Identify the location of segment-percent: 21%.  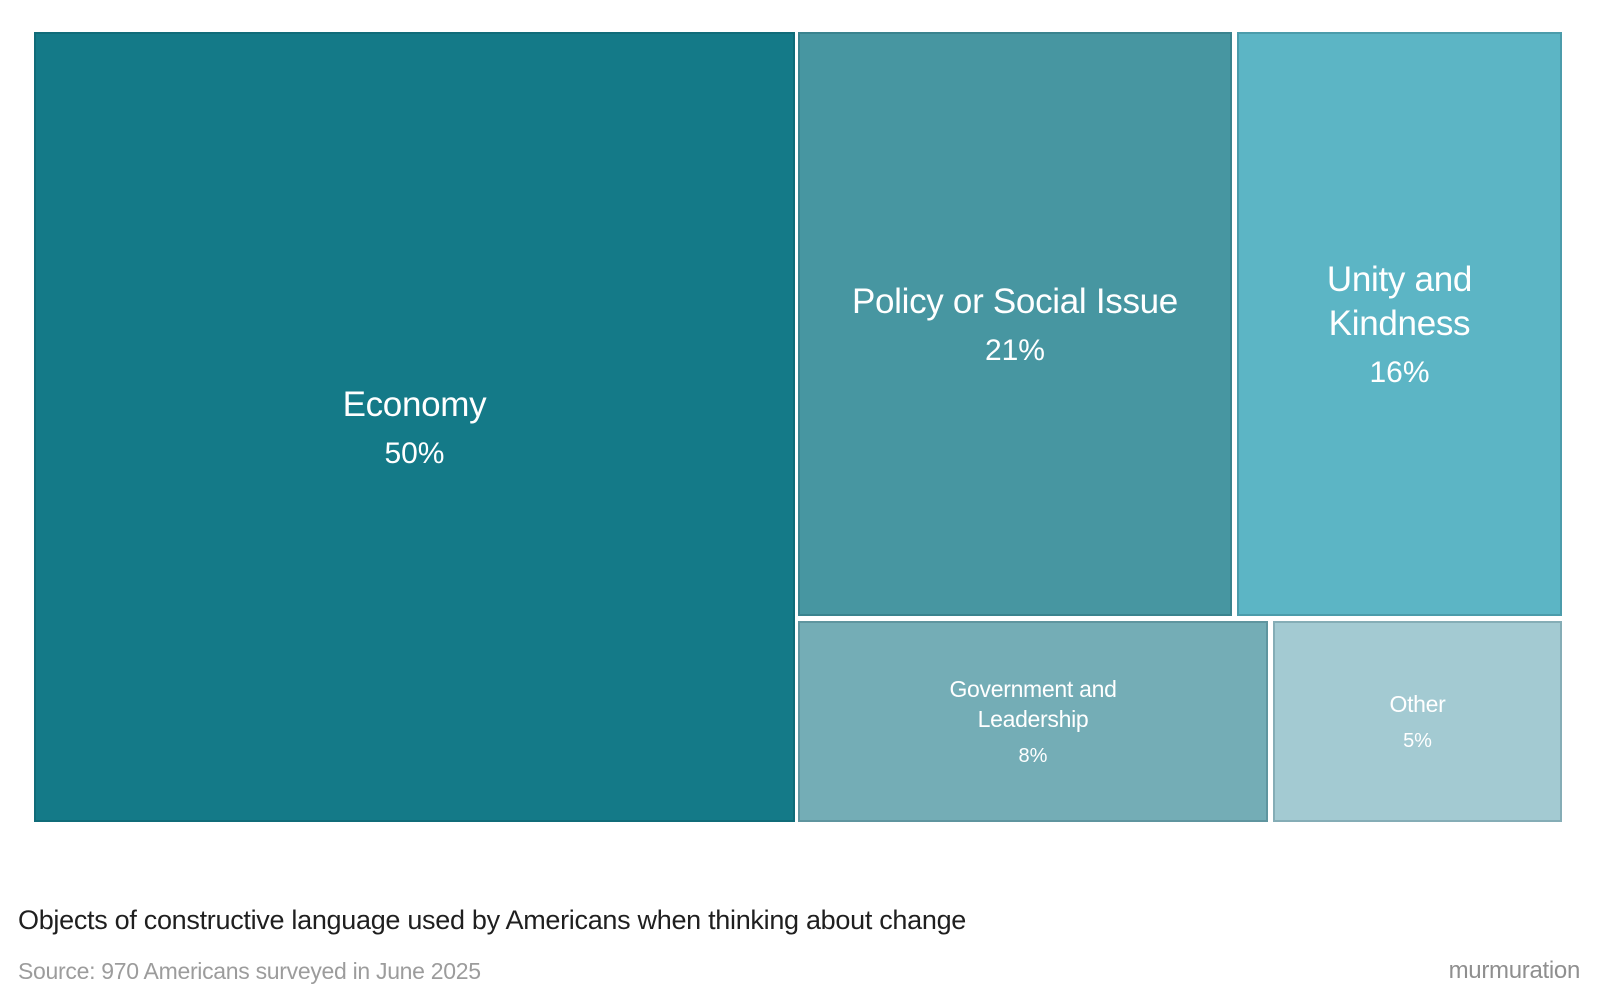
(1014, 350).